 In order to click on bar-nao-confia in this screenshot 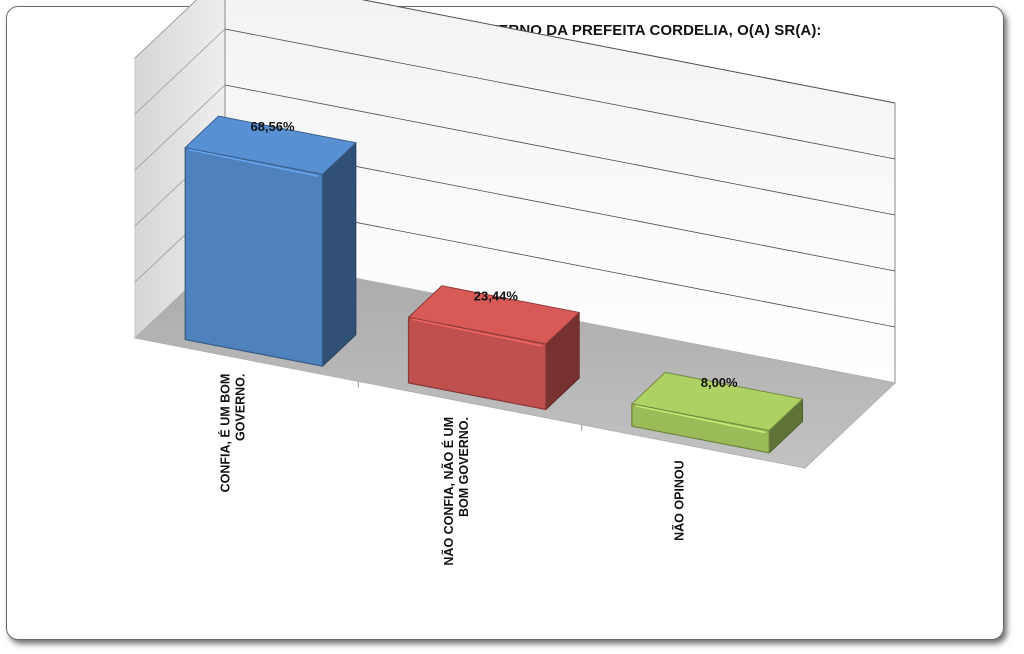, I will do `click(493, 348)`.